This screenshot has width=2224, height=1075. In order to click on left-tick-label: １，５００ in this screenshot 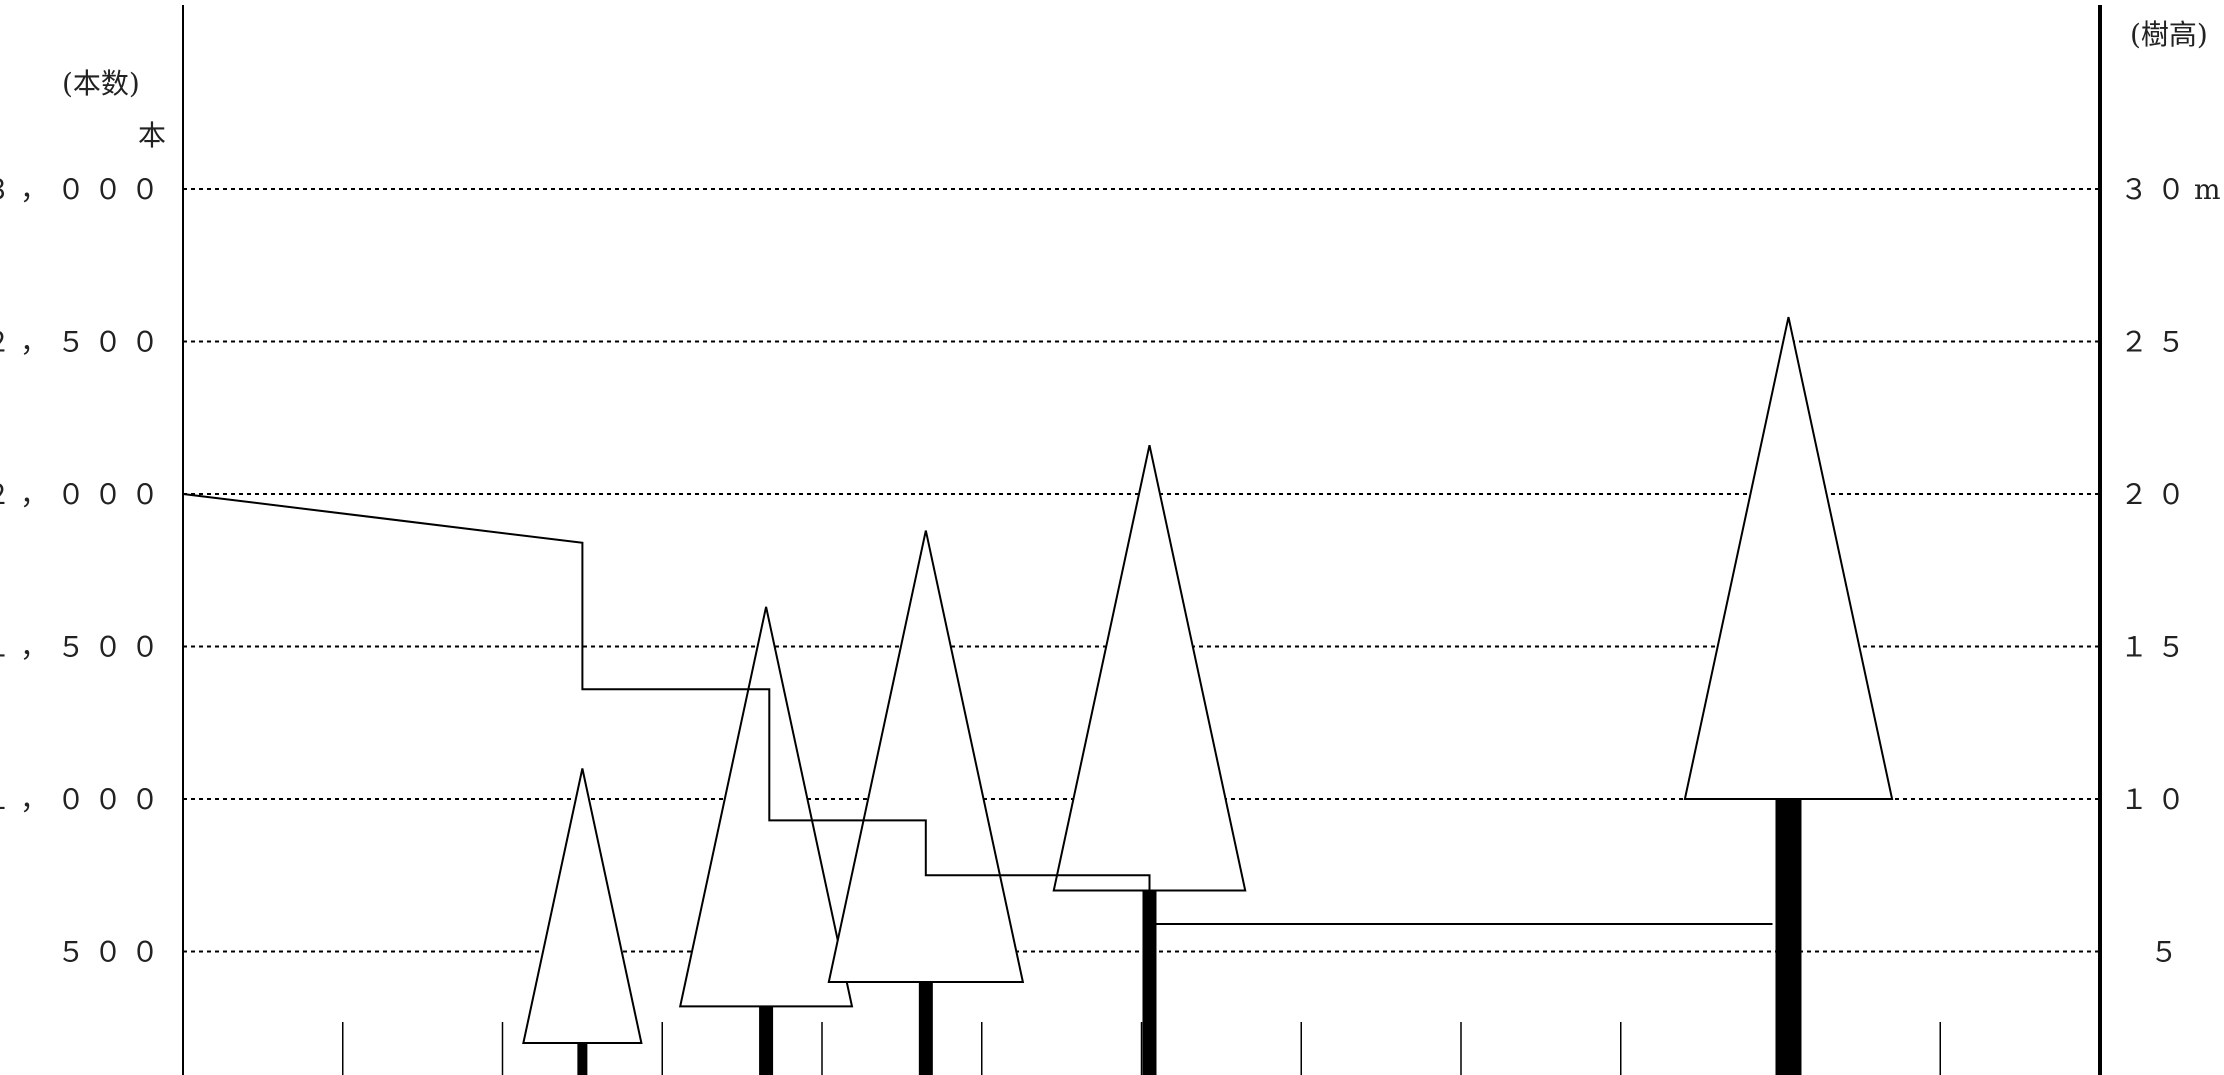, I will do `click(84, 647)`.